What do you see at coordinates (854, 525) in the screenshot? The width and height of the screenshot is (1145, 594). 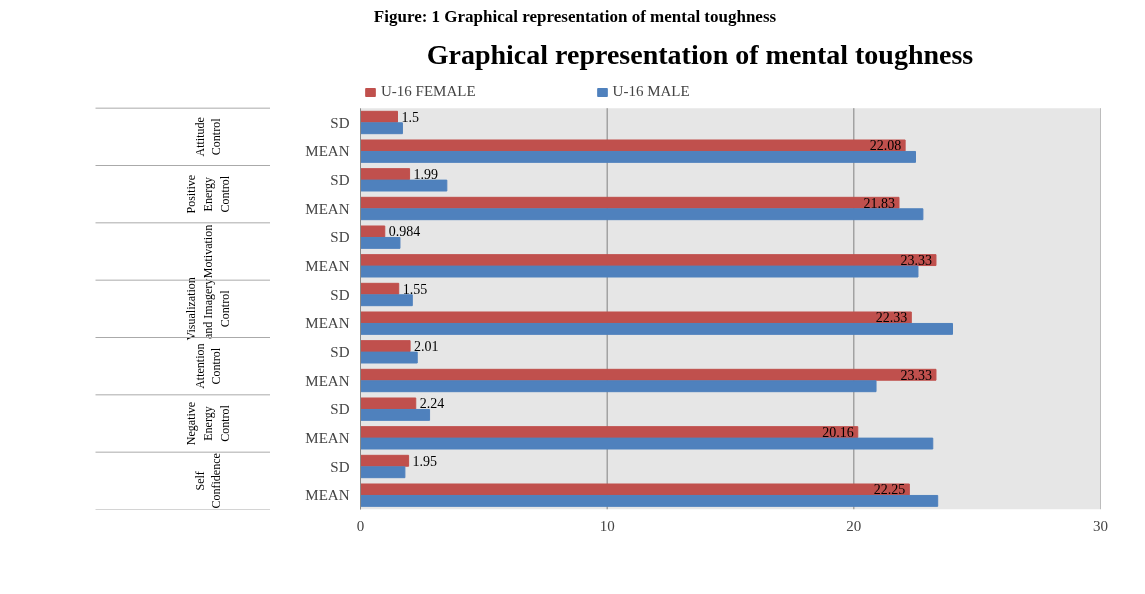 I see `x-tick-label: 20` at bounding box center [854, 525].